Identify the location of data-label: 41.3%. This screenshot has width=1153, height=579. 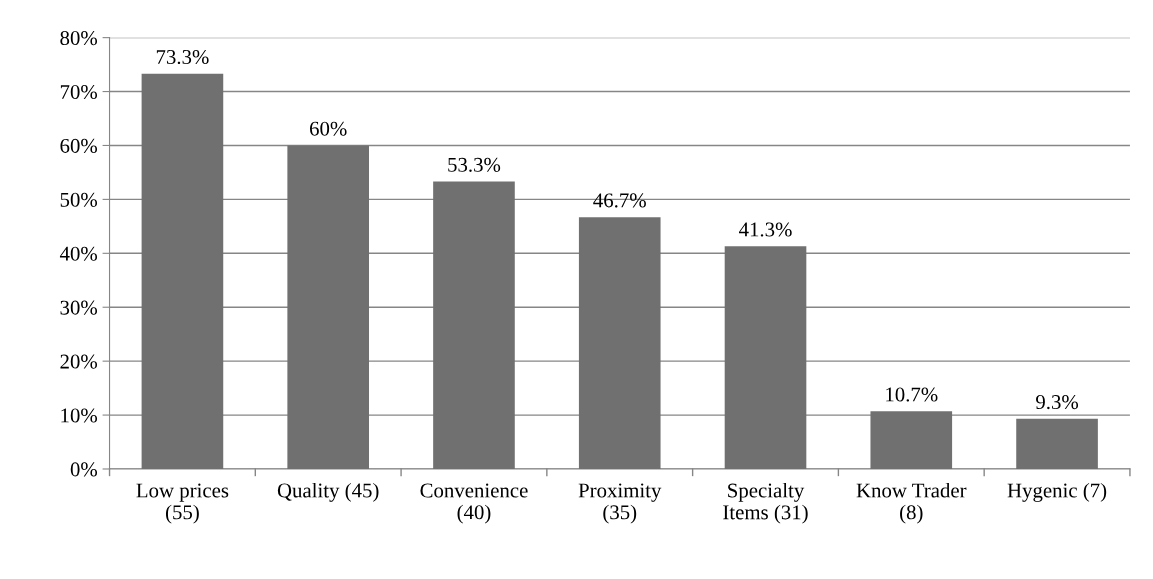
(765, 229).